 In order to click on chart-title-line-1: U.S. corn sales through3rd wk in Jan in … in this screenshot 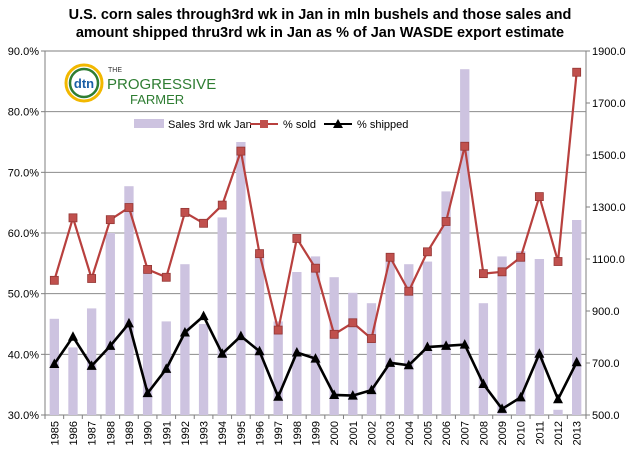, I will do `click(320, 15)`.